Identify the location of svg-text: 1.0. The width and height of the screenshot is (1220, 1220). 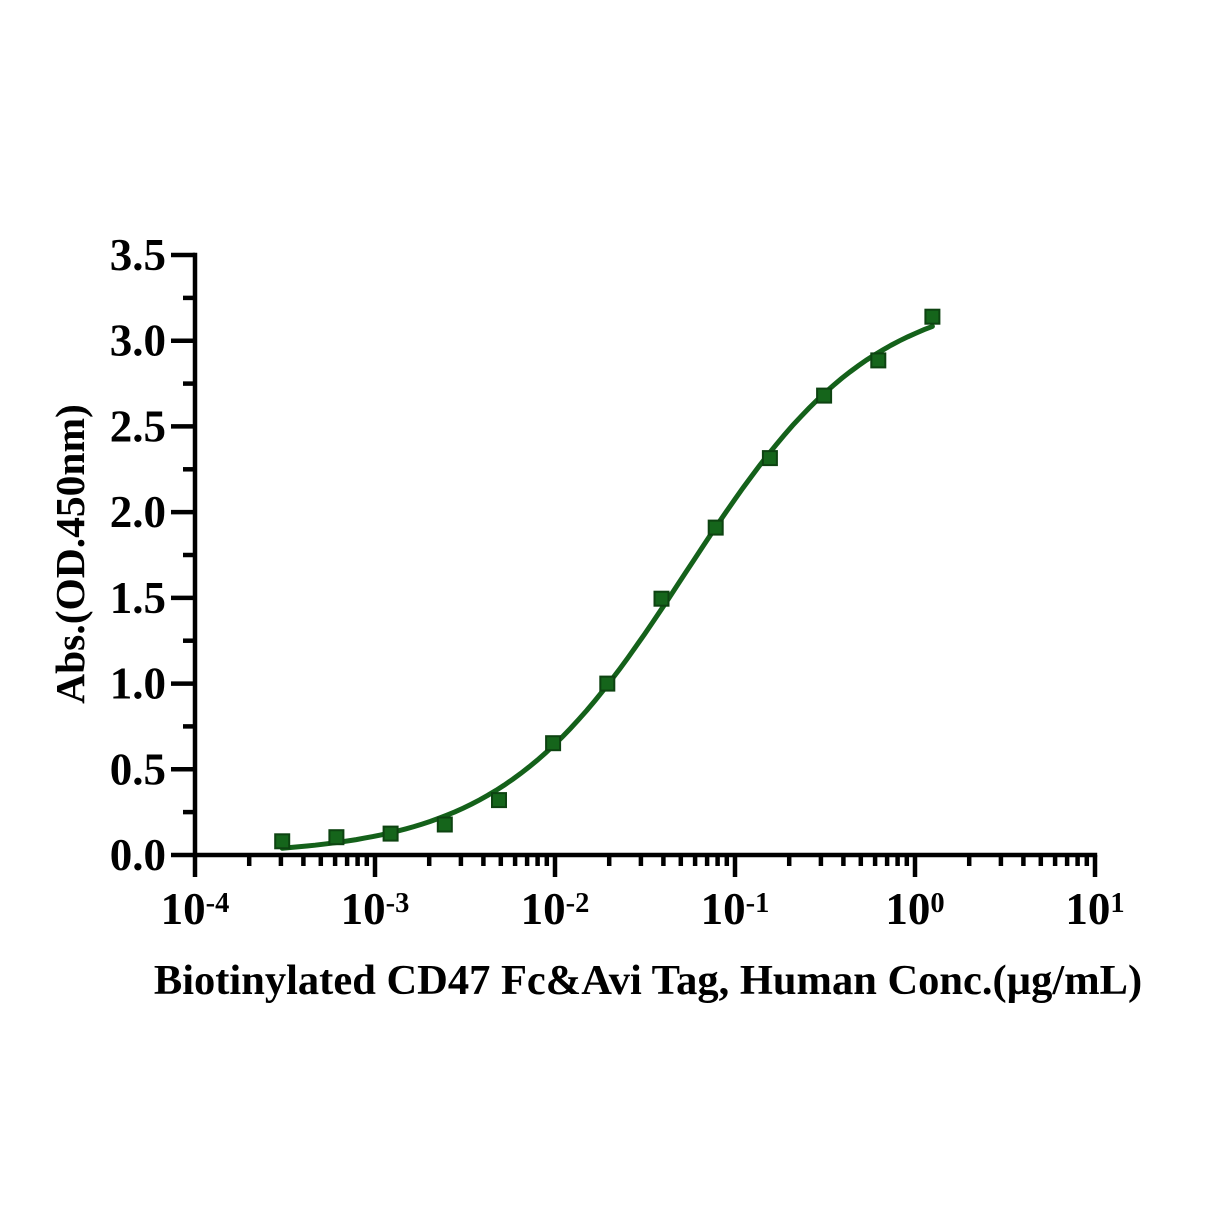
(138, 684).